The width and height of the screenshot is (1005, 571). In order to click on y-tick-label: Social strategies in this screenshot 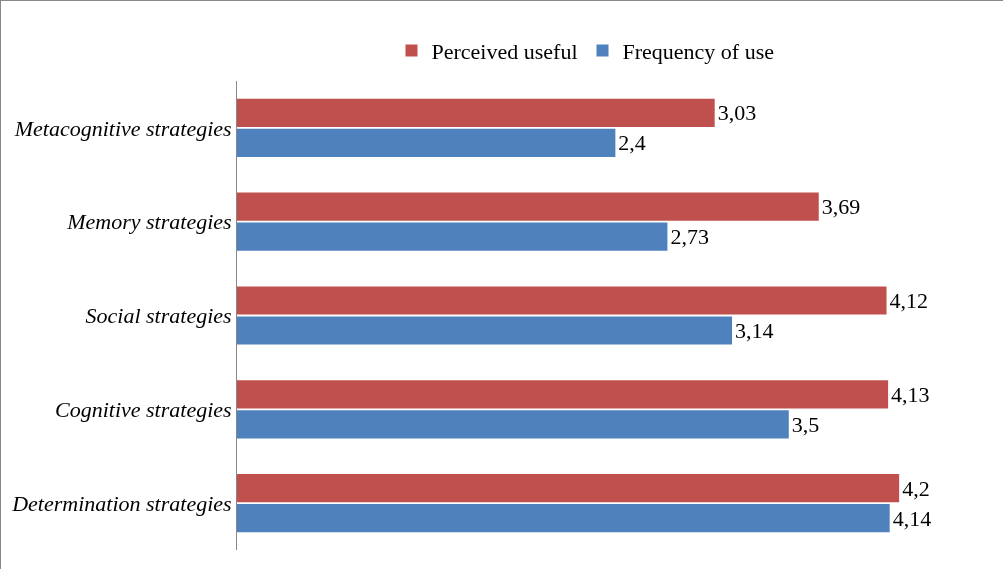, I will do `click(158, 316)`.